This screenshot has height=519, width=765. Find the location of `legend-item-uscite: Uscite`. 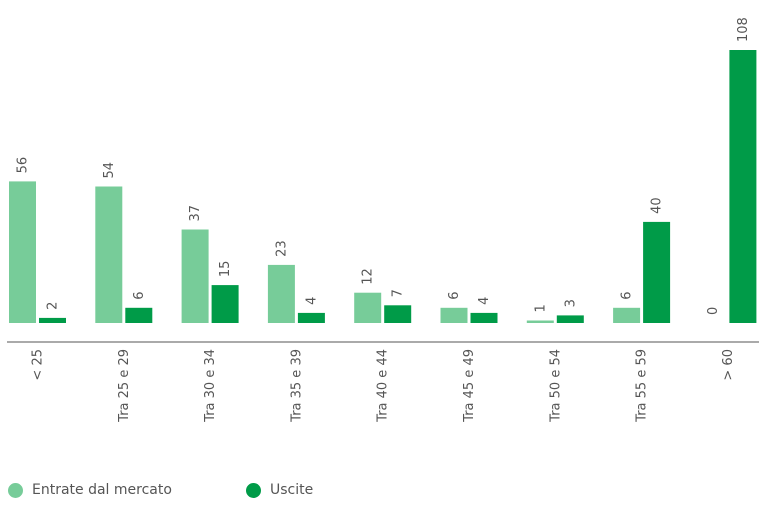

legend-item-uscite: Uscite is located at coordinates (279, 490).